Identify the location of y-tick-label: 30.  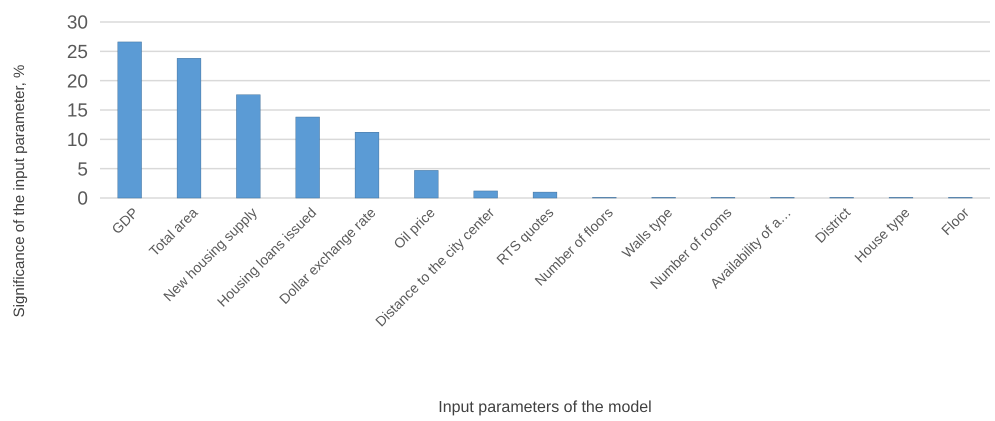
(77, 23).